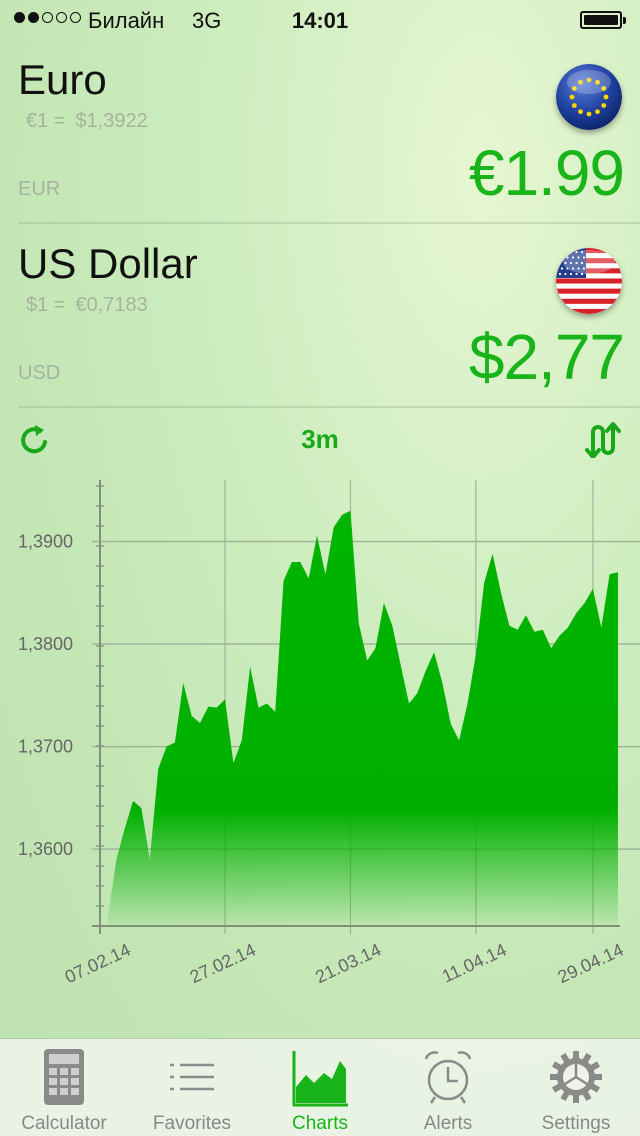  What do you see at coordinates (576, 1123) in the screenshot?
I see `tab-label-settings: Settings` at bounding box center [576, 1123].